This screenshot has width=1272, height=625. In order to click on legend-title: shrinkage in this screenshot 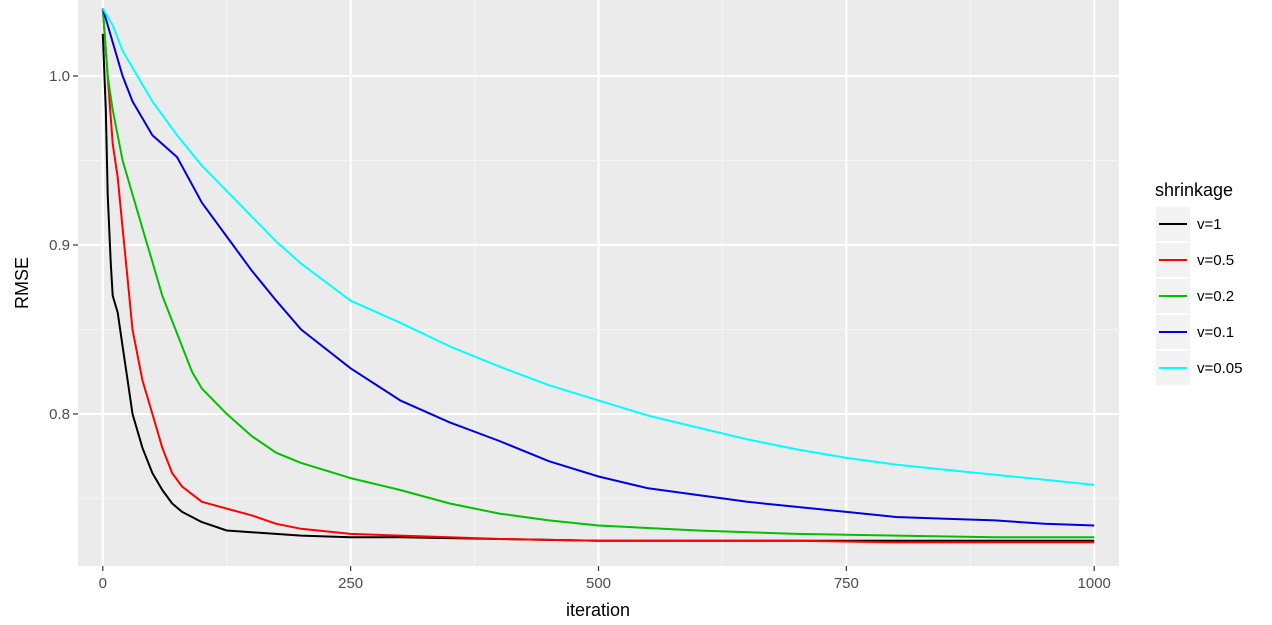, I will do `click(1194, 190)`.